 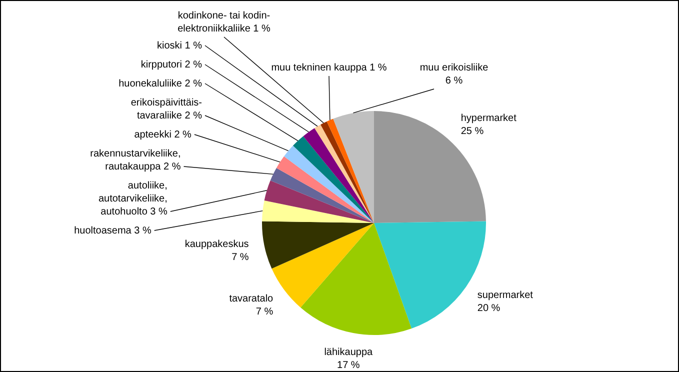 I want to click on slice-label: apteekki 2 %, so click(x=163, y=134).